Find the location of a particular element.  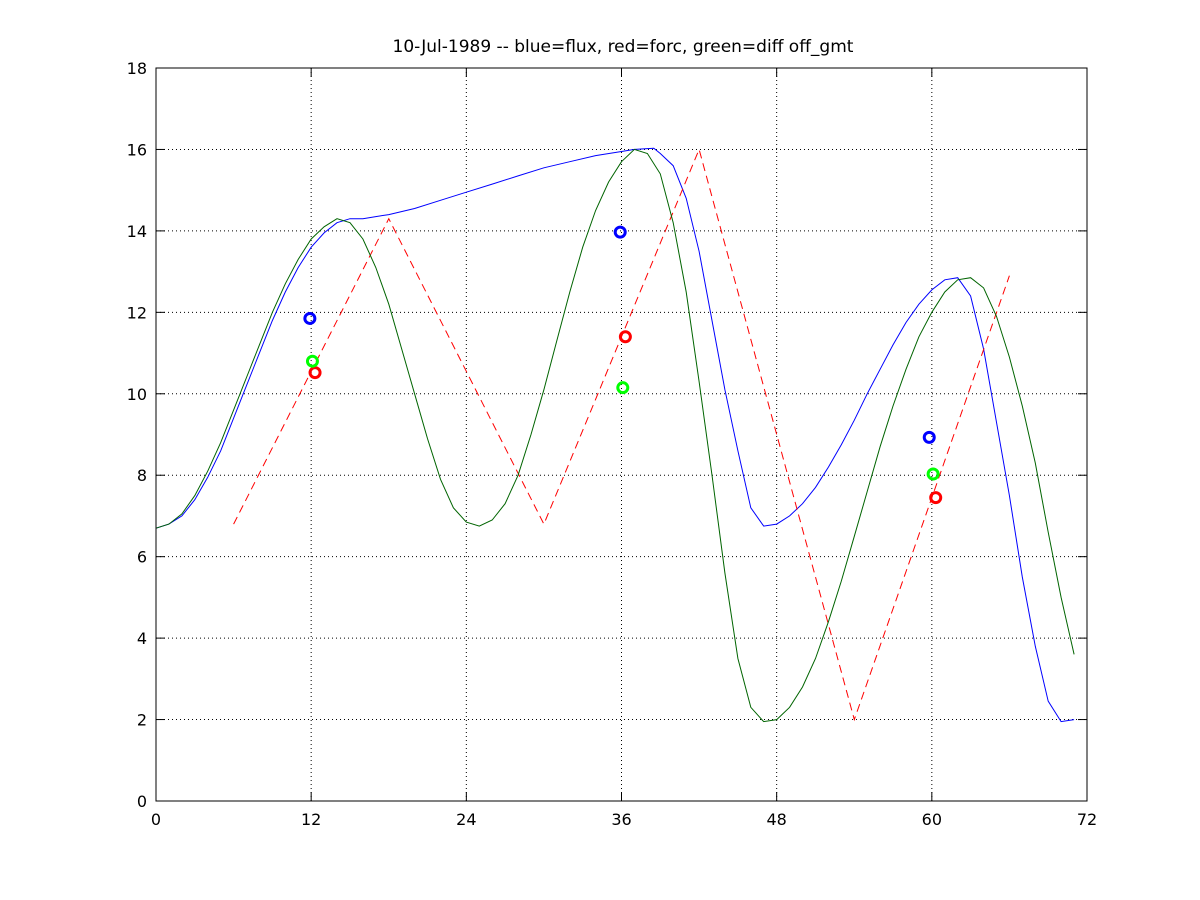

y-tick-label: 6 is located at coordinates (142, 557).